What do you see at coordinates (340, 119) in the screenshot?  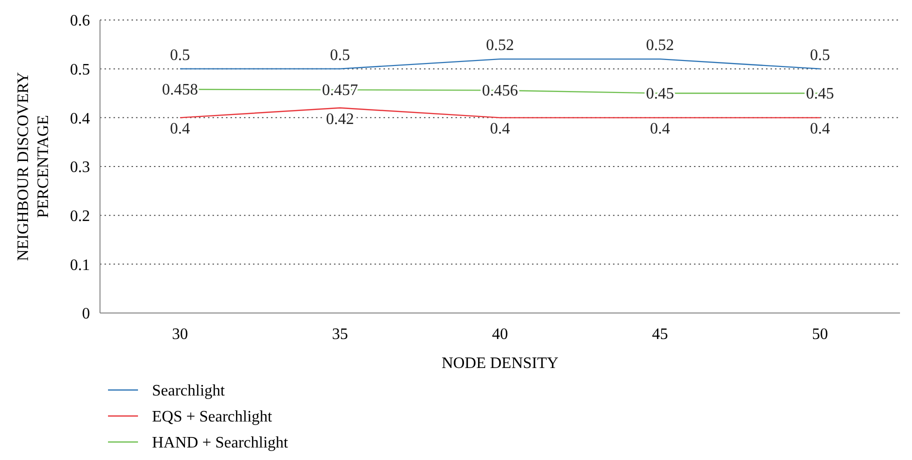 I see `data-label: 0.42` at bounding box center [340, 119].